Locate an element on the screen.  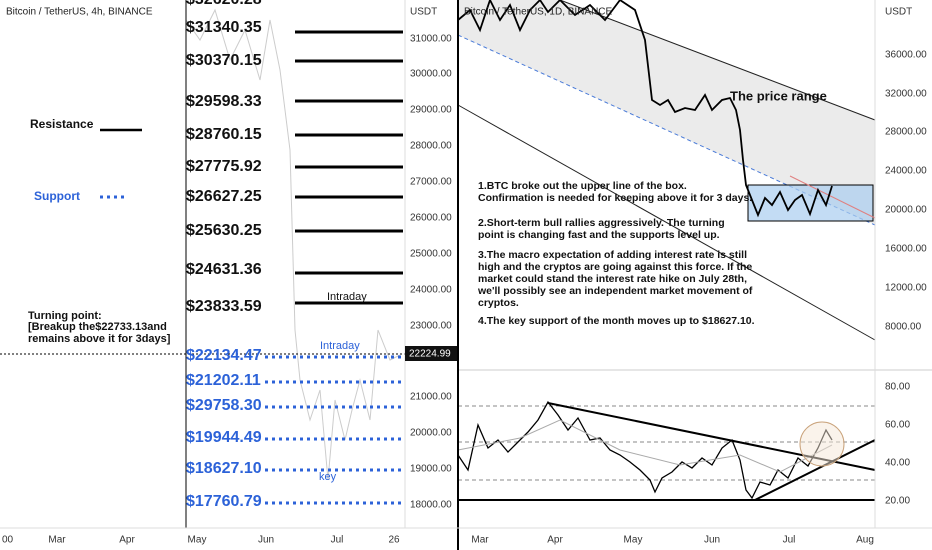
resistance-level: $32620.28 is located at coordinates (224, 4).